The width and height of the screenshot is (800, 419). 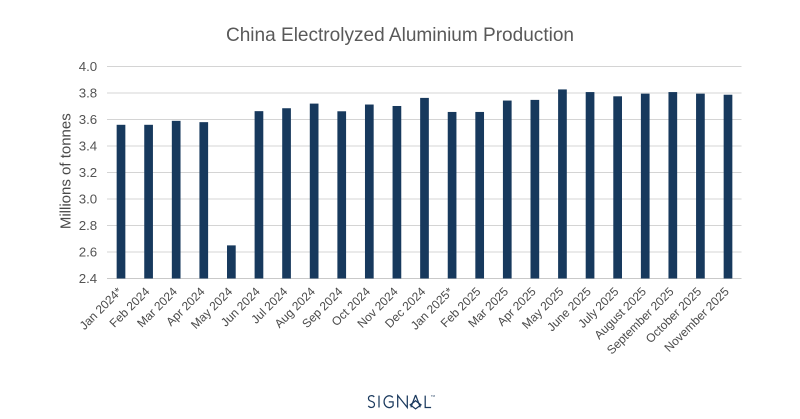 I want to click on svg-text:China Electrolyzed Aluminium P: China Electrolyzed Aluminium Production, so click(x=400, y=35).